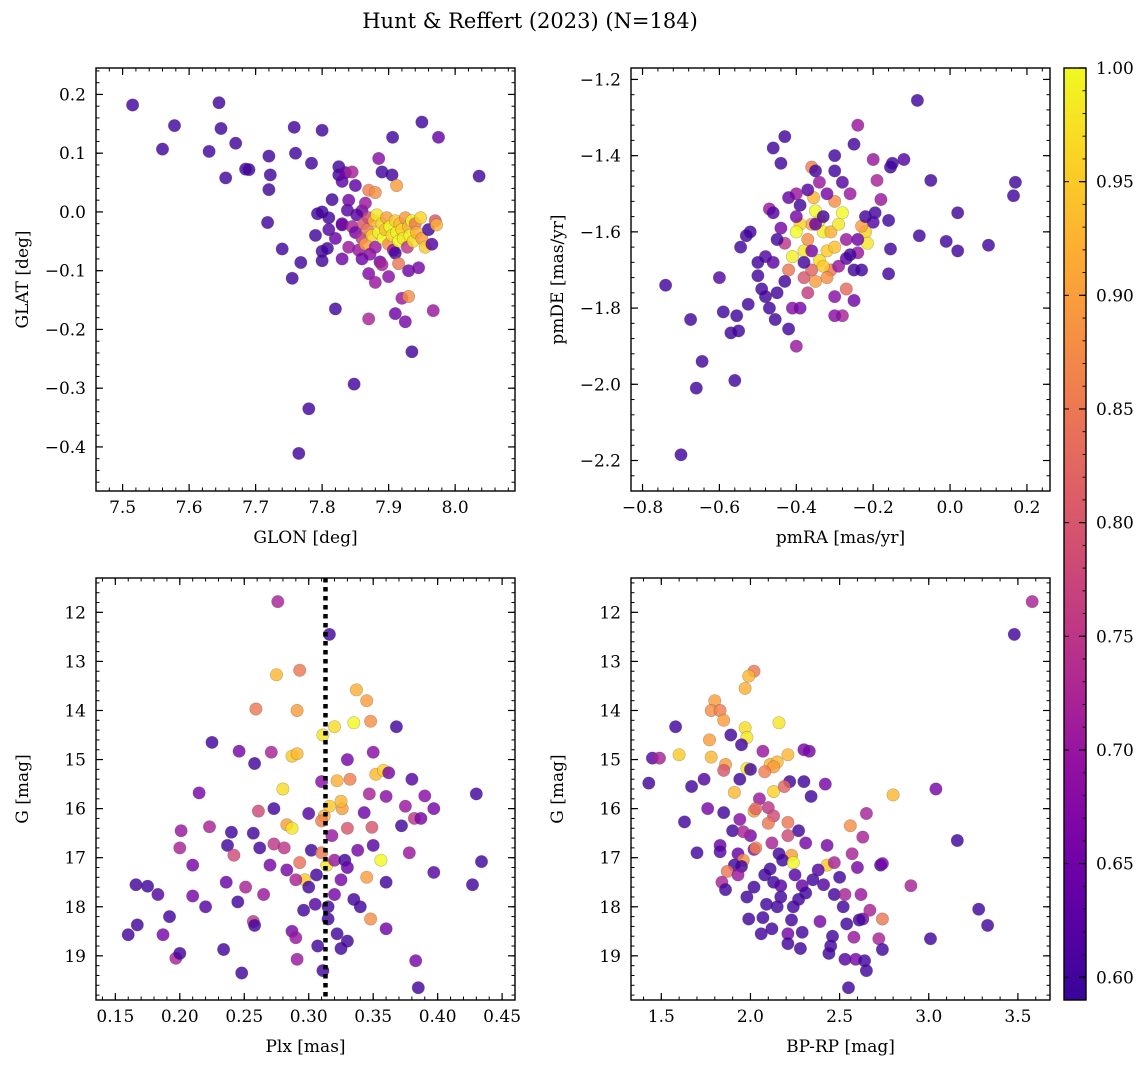 Image resolution: width=1148 pixels, height=1068 pixels. I want to click on x-axis-label: Plx [mas], so click(305, 1047).